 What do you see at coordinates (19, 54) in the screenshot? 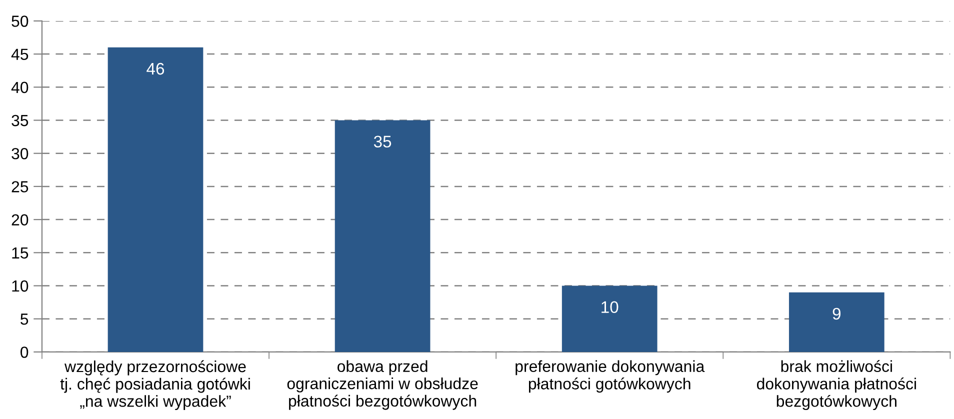
I see `y-tick-label: 45` at bounding box center [19, 54].